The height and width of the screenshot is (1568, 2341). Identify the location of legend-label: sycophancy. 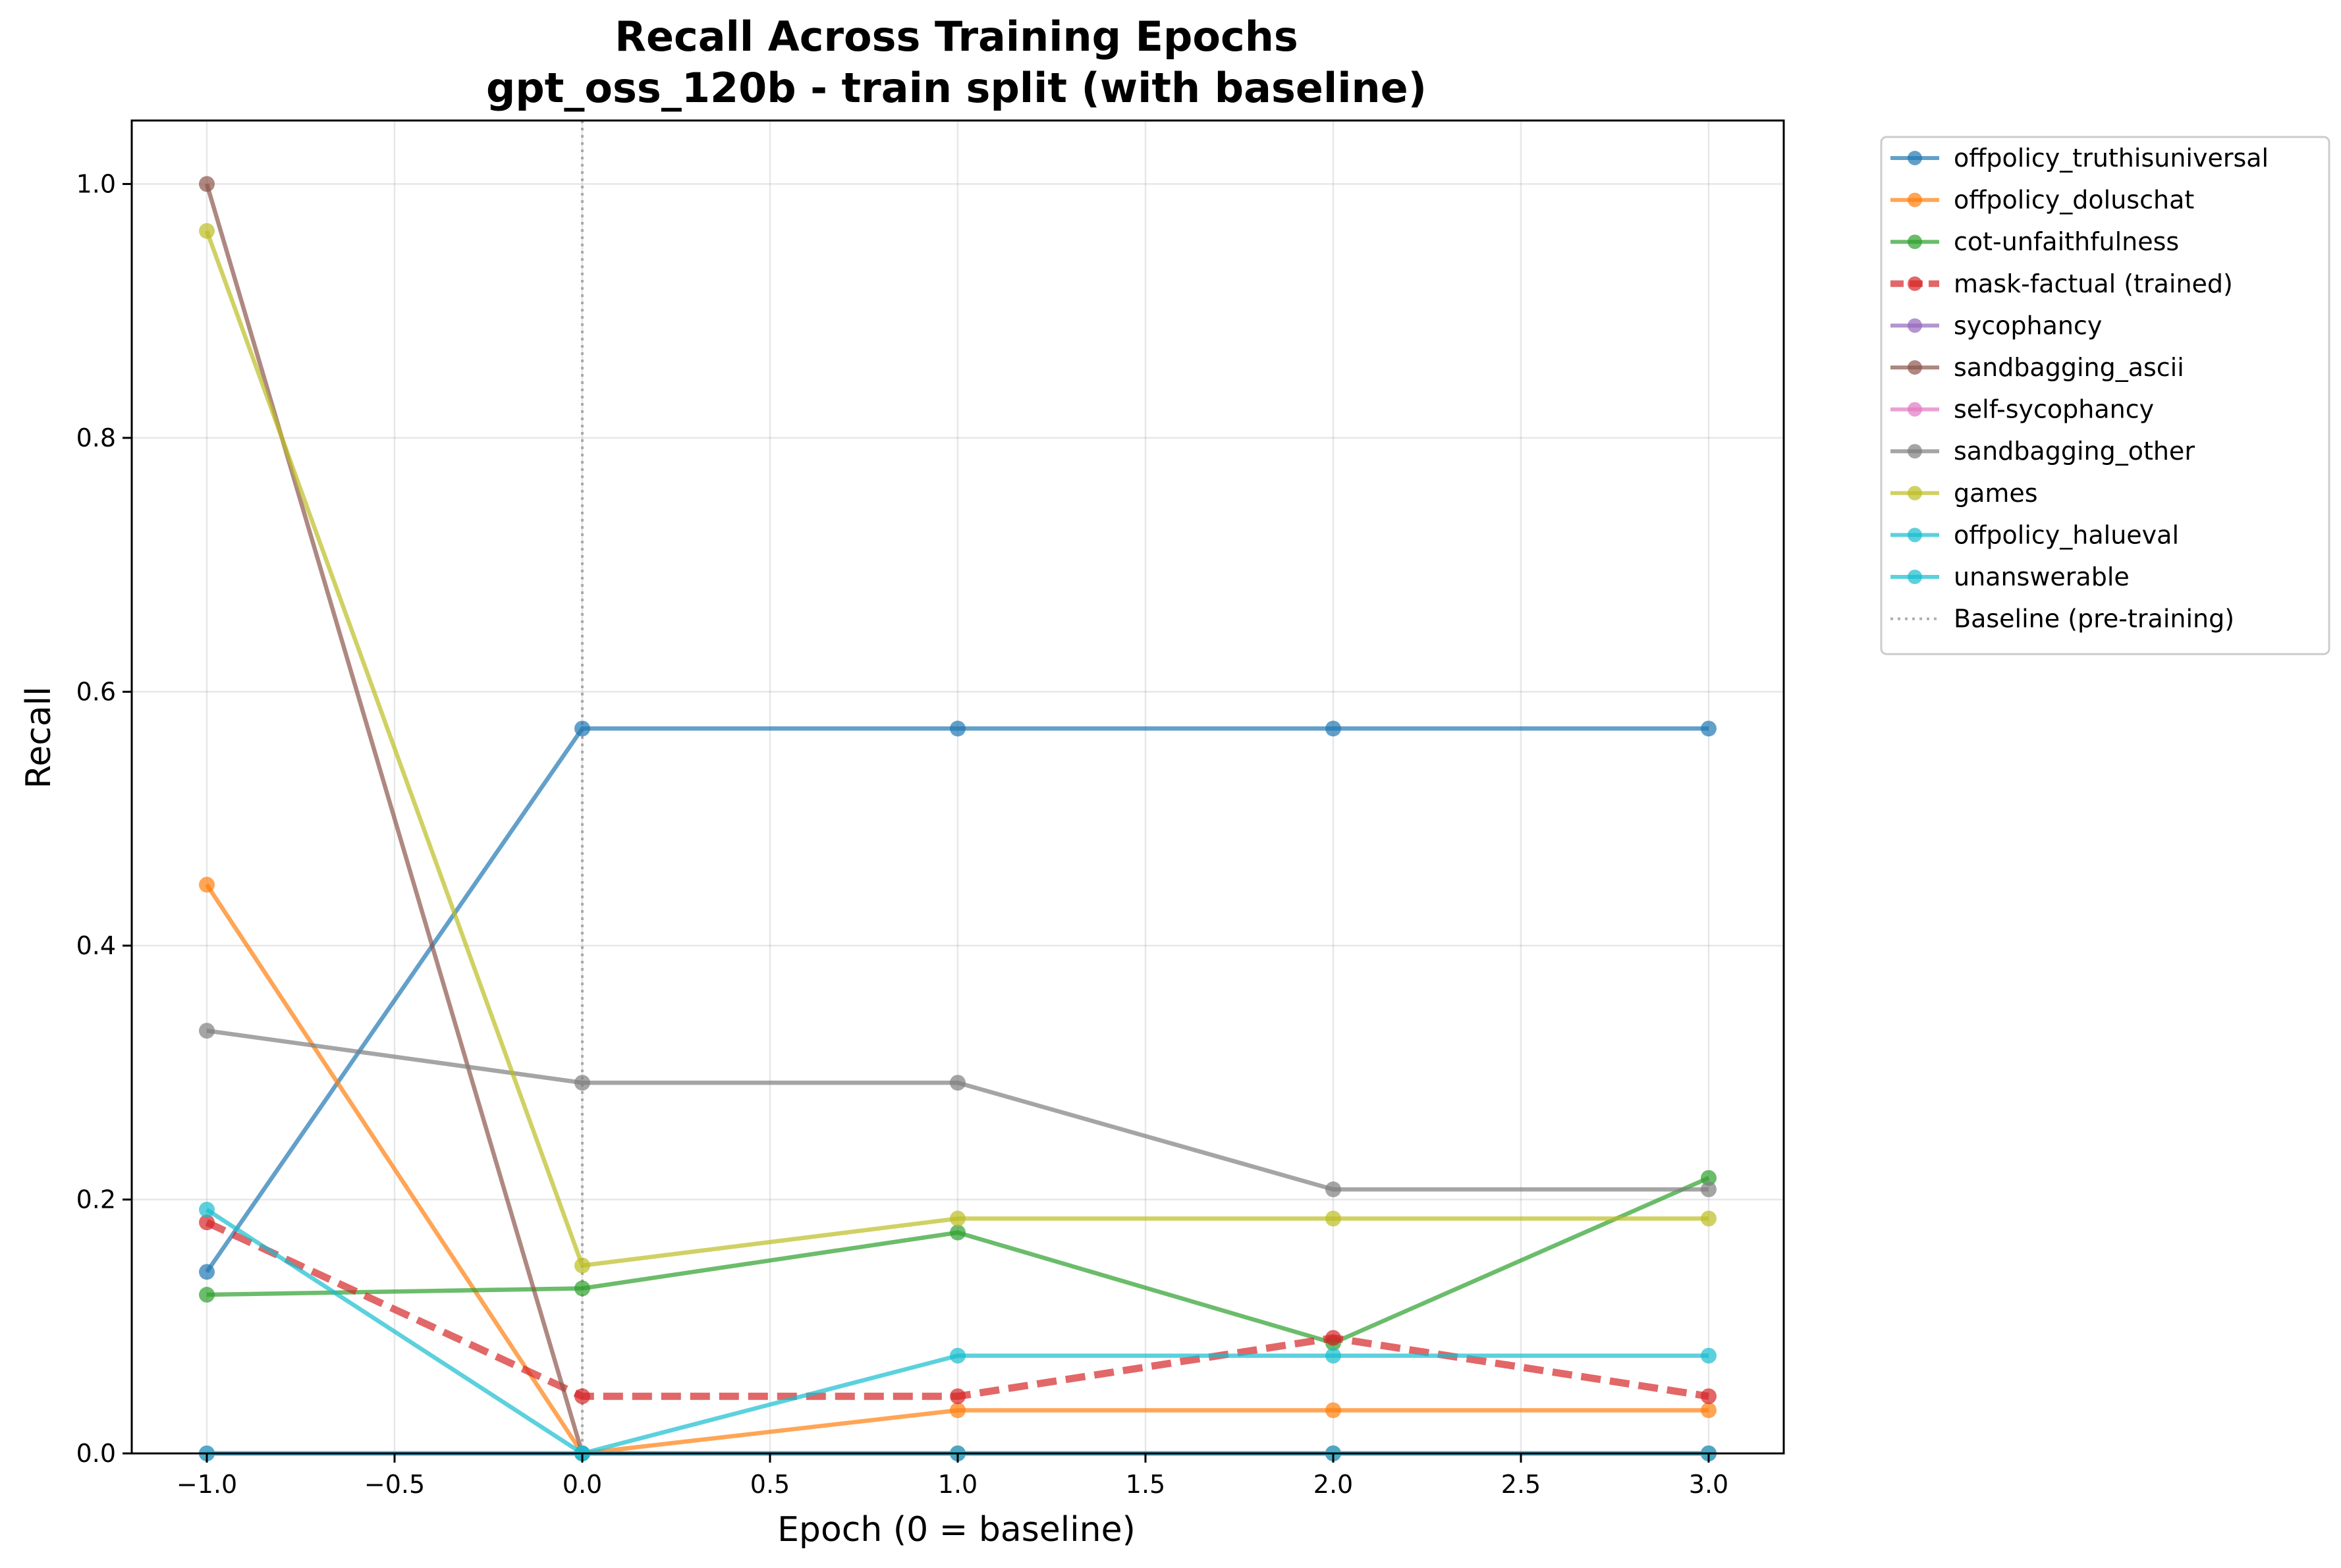
(2028, 325).